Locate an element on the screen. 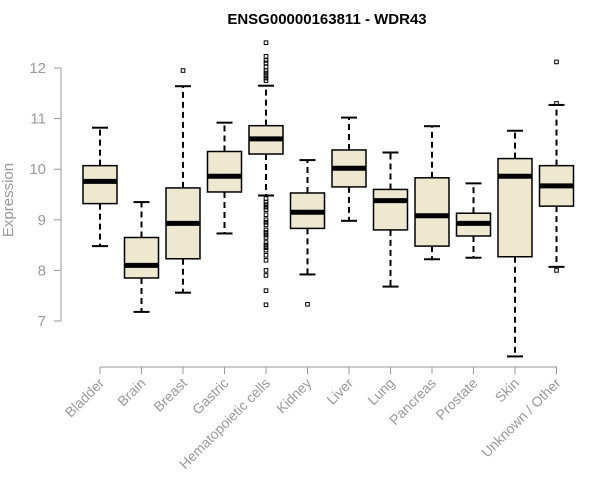  x-tick-label: Liver is located at coordinates (339, 391).